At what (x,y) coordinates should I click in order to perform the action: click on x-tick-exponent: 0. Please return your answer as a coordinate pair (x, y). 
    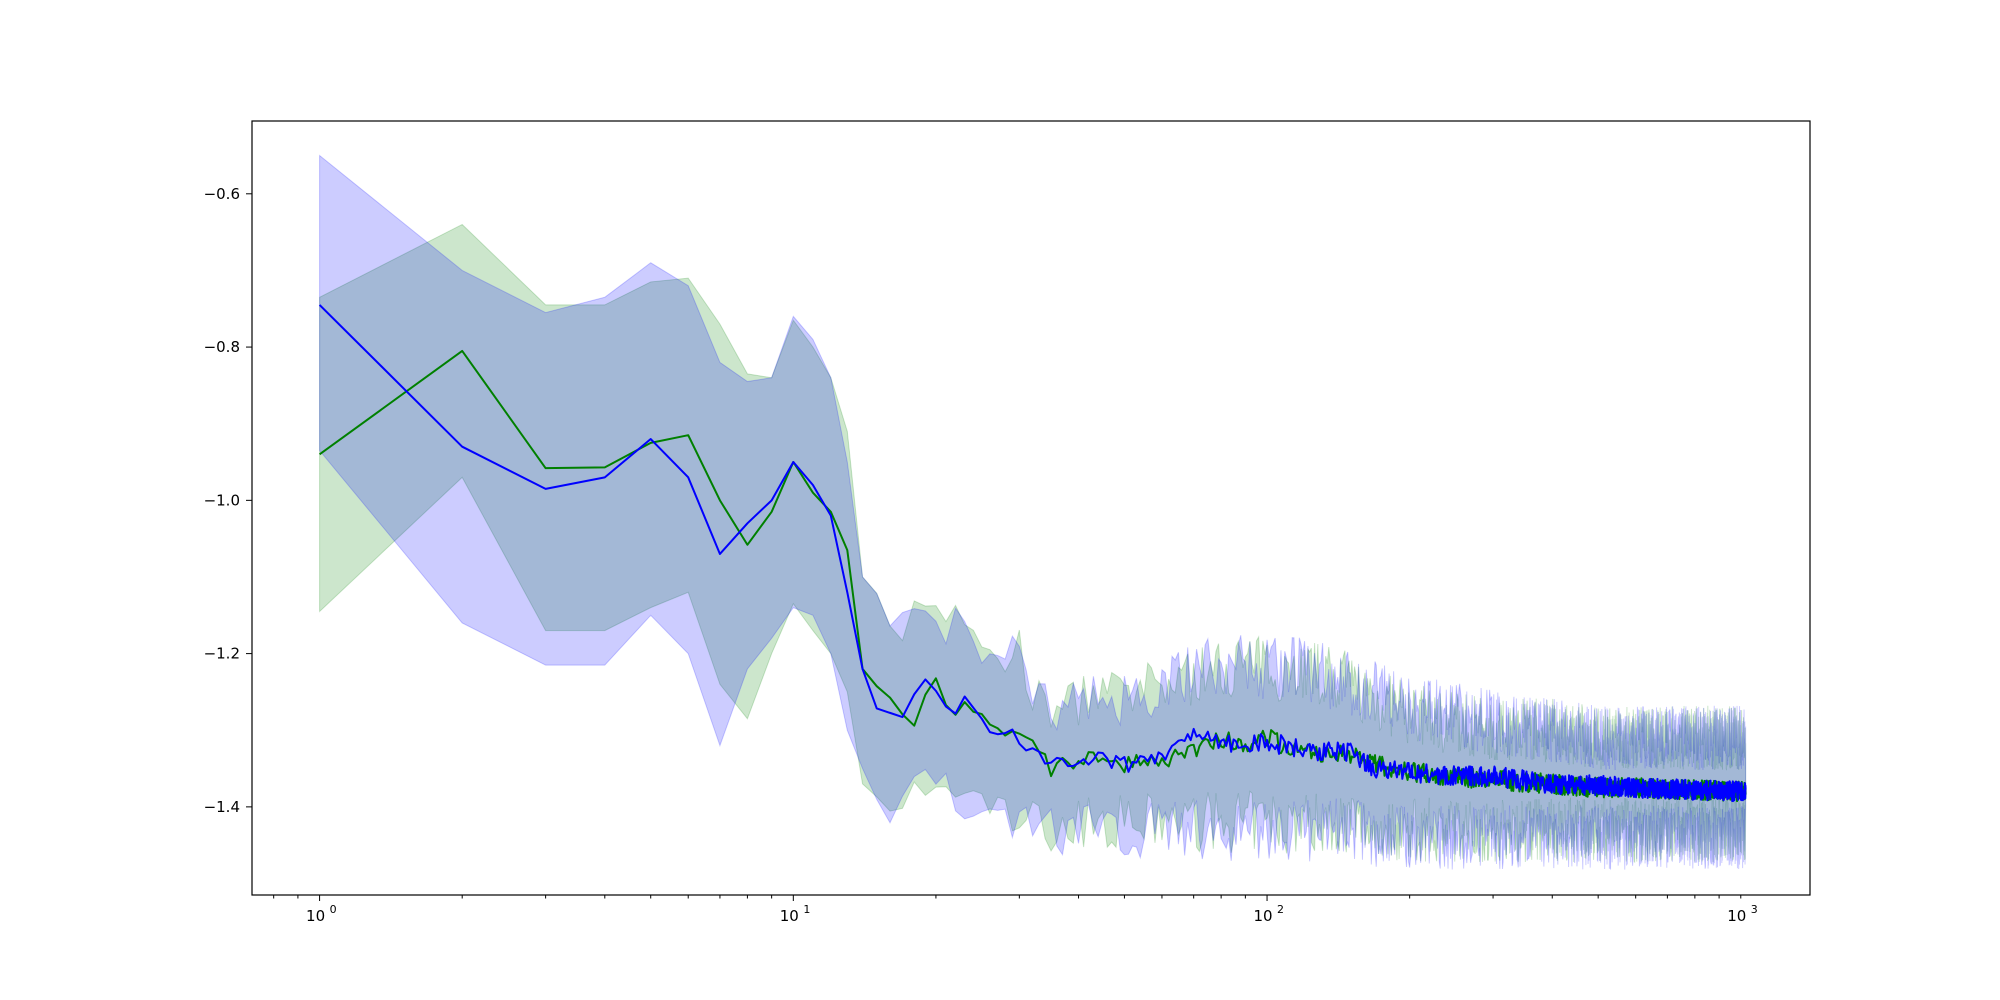
    Looking at the image, I should click on (333, 909).